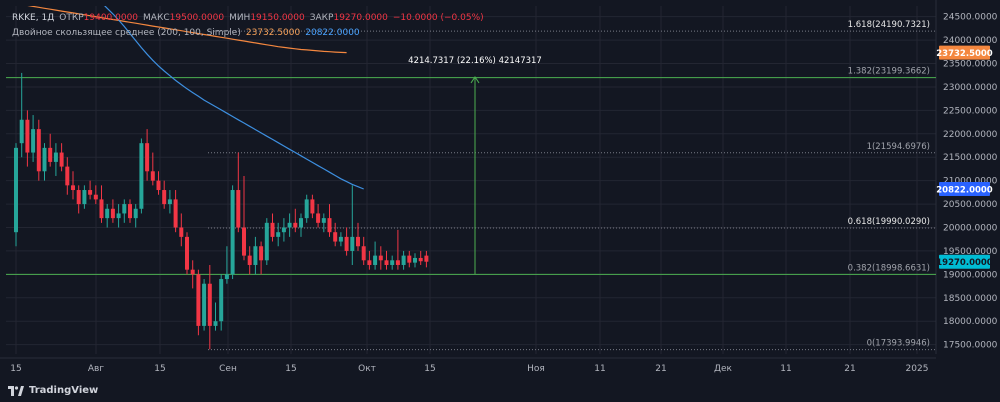 Image resolution: width=1000 pixels, height=402 pixels. What do you see at coordinates (889, 268) in the screenshot?
I see `fib-label-0.382: 0.382(18998.6631)` at bounding box center [889, 268].